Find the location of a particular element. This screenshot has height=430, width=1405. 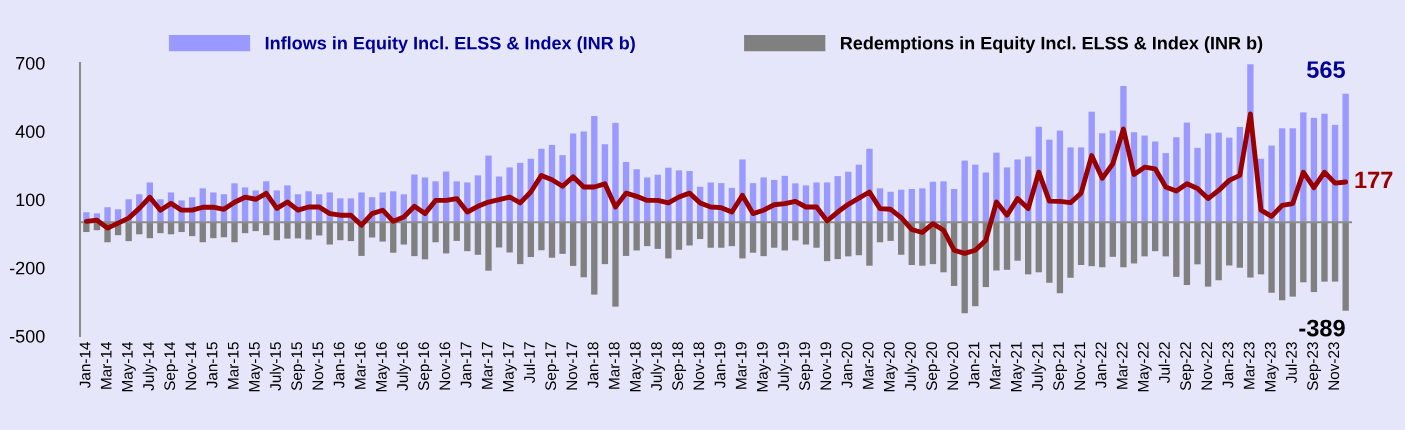

x-tick-label: July-16 is located at coordinates (403, 366).